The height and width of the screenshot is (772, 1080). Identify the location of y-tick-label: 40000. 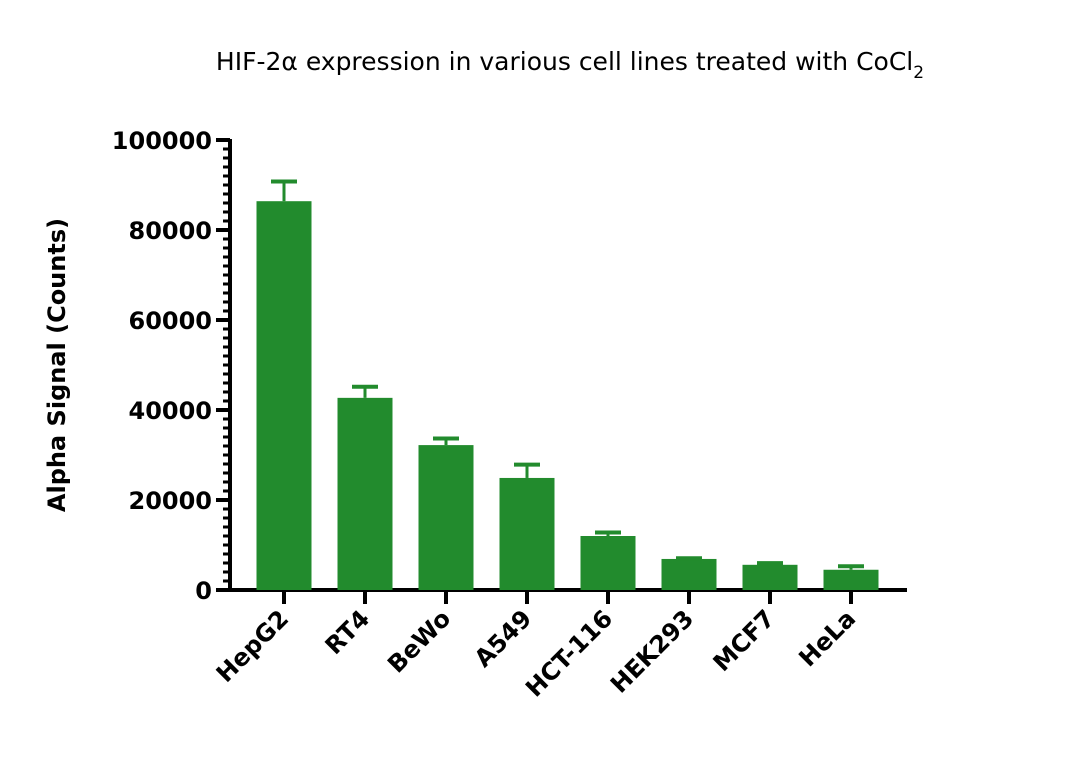
(171, 411).